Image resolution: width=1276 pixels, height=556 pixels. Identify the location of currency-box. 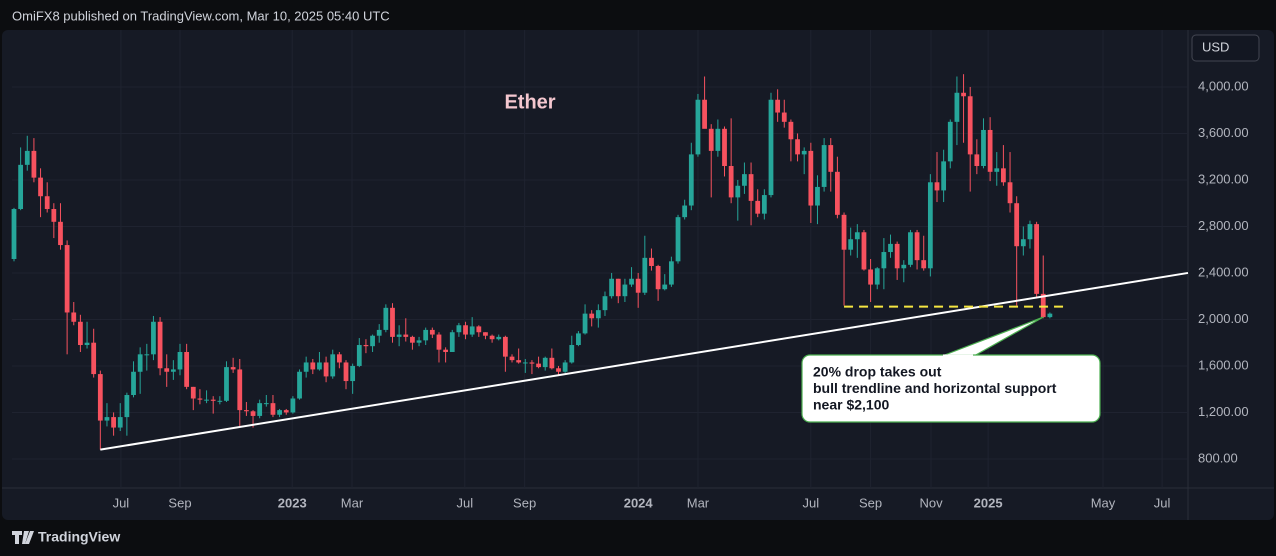
(1225, 48).